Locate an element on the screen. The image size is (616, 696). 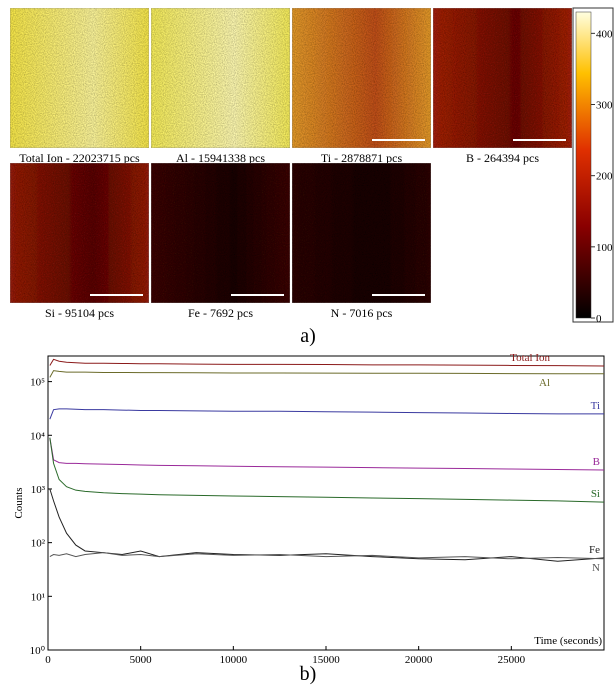
colorbar-tick-label: 100 is located at coordinates (604, 248).